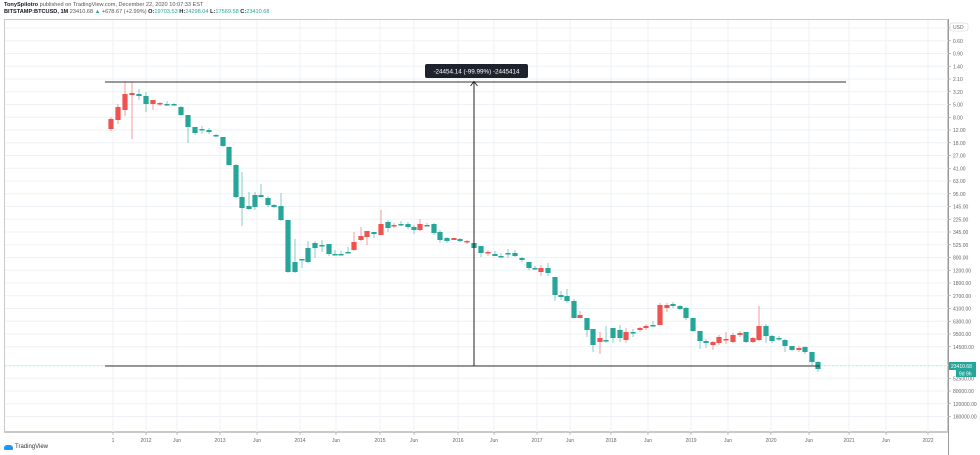  I want to click on x-tick-label: 2018, so click(610, 441).